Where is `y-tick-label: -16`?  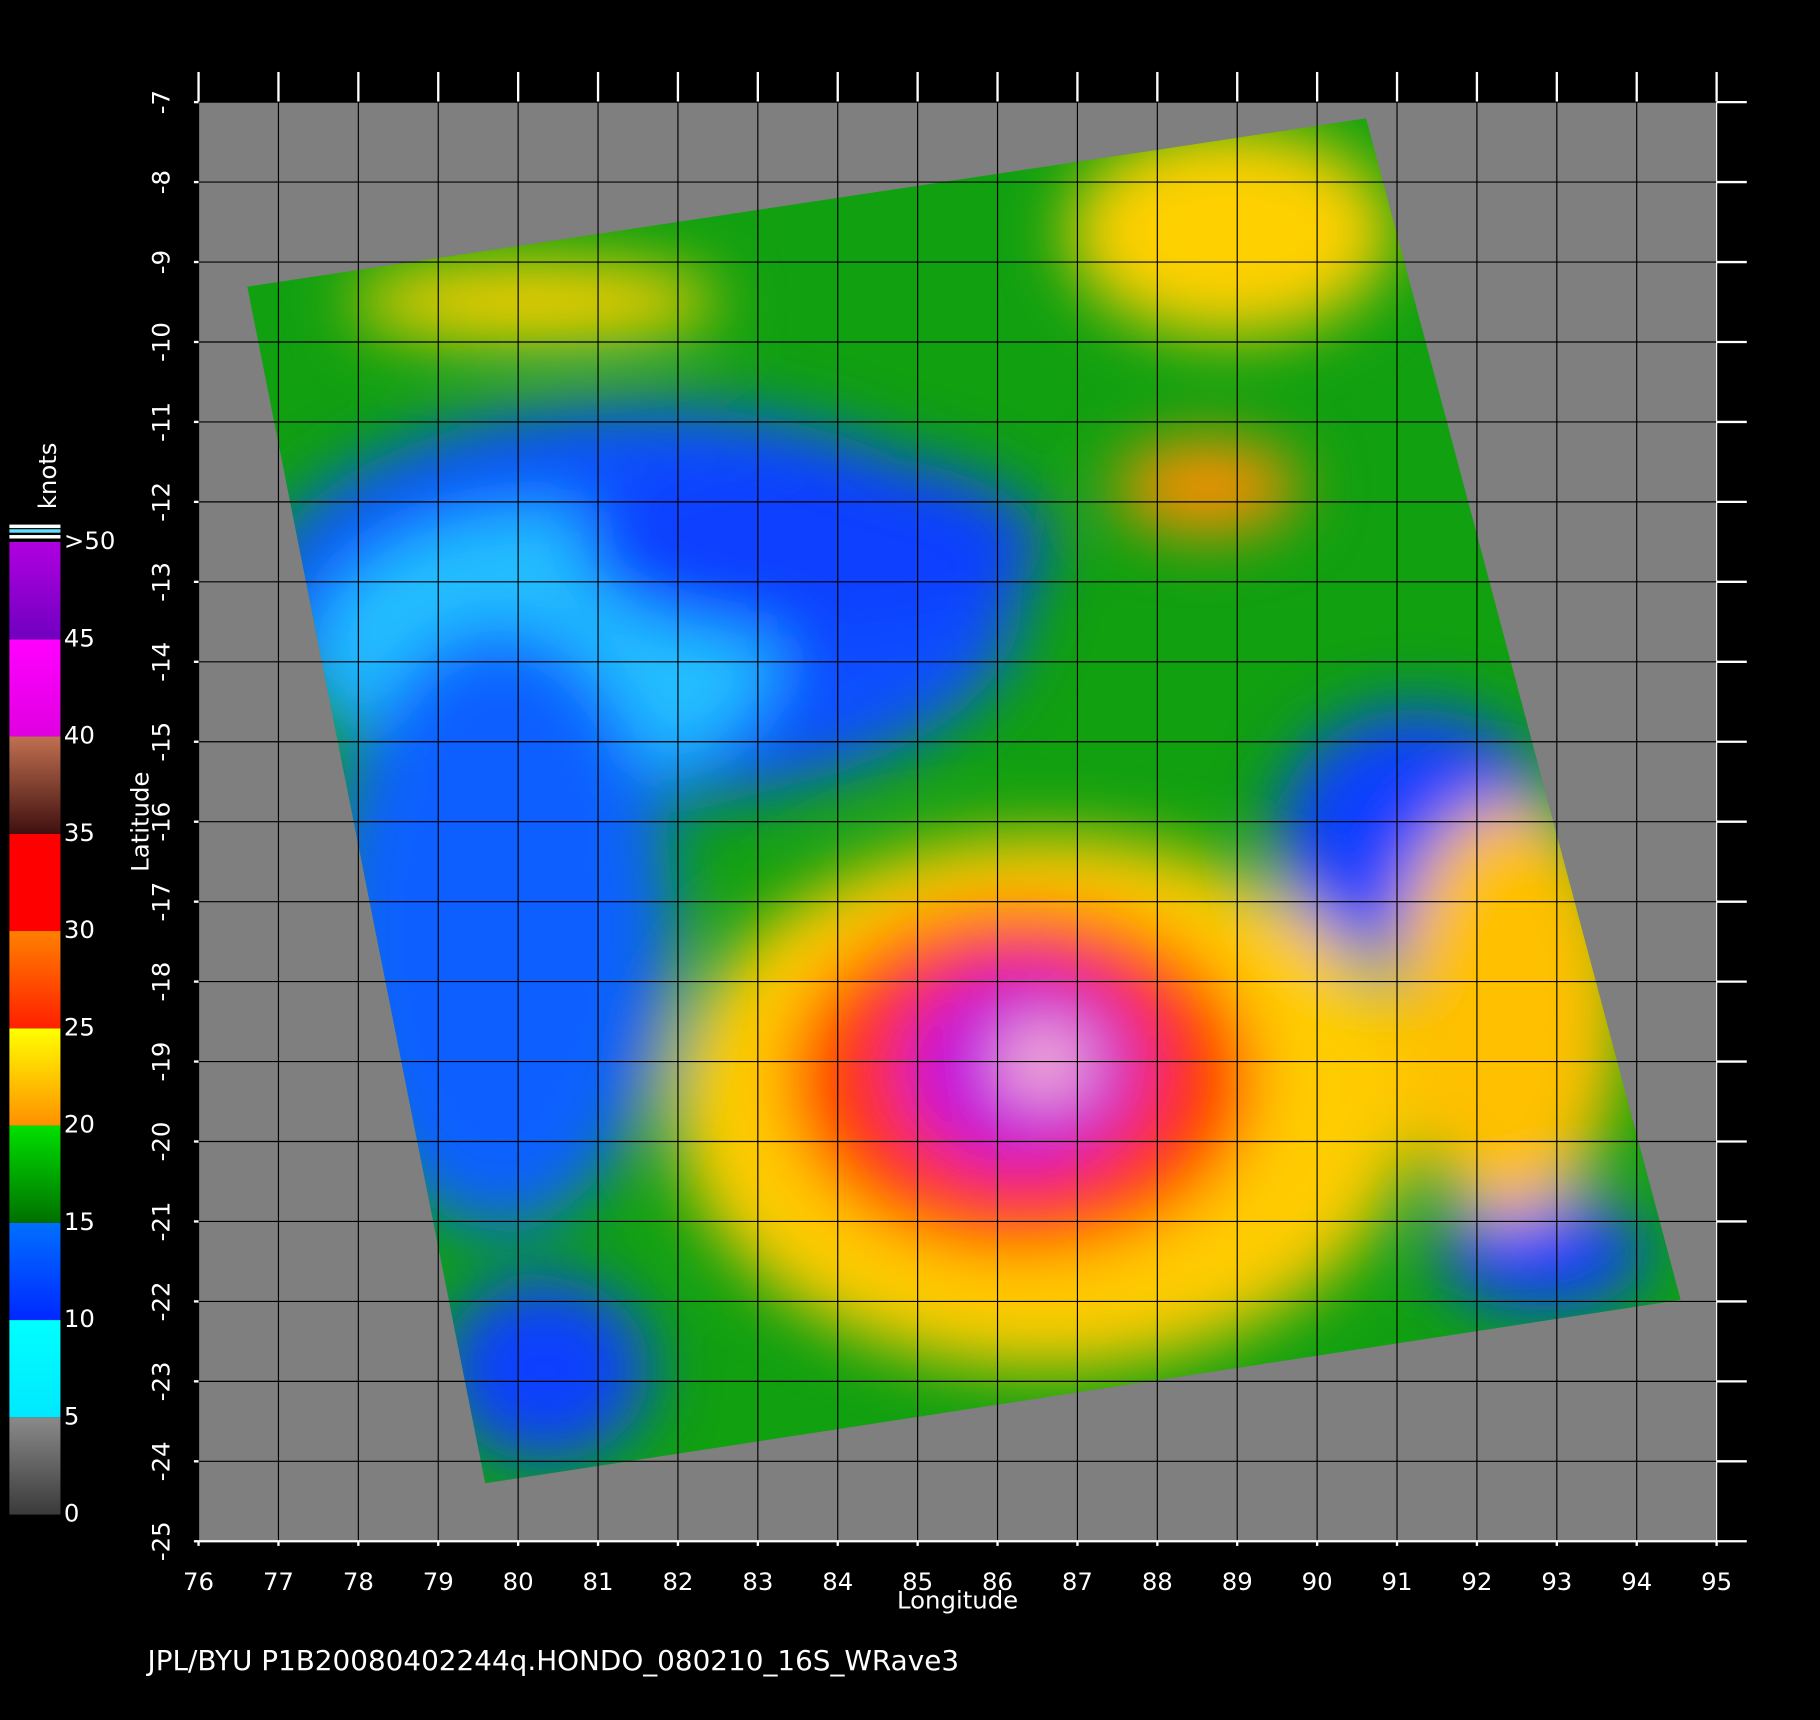 y-tick-label: -16 is located at coordinates (161, 822).